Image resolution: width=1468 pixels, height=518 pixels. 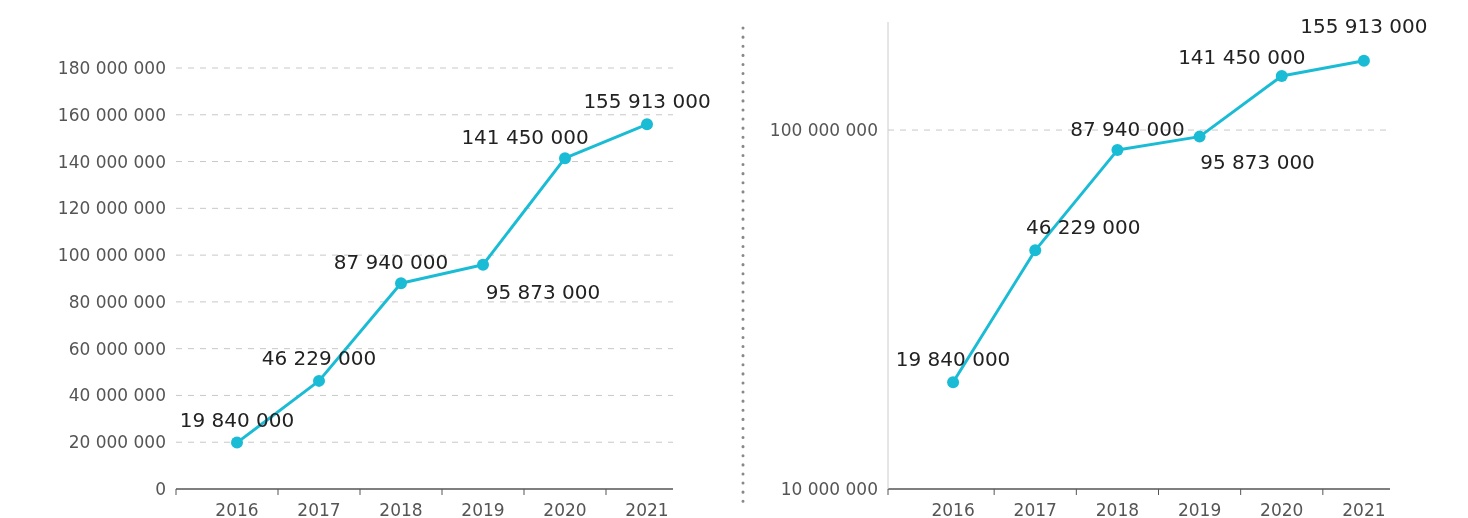 I want to click on y-tick-label: 180 000 000, so click(x=111, y=67).